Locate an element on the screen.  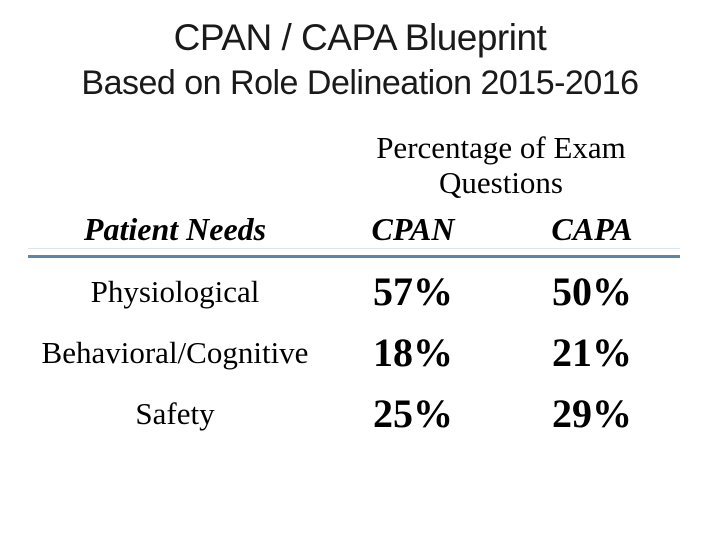
header-divider-light-line is located at coordinates (354, 248).